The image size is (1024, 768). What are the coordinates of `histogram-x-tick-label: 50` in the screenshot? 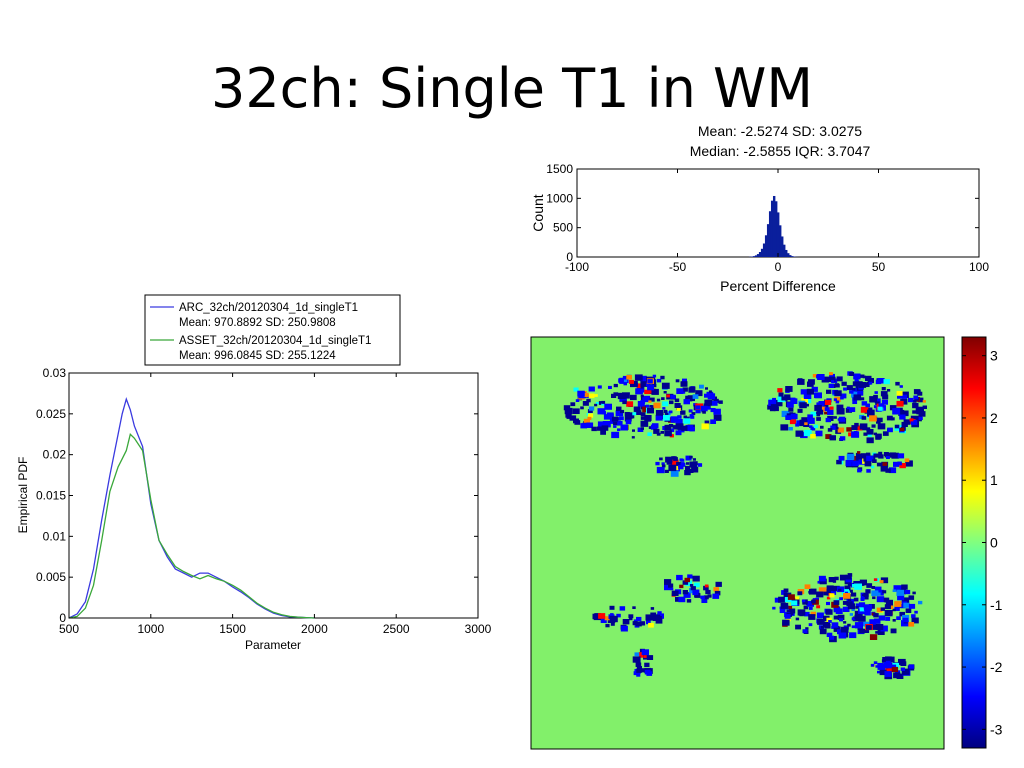 It's located at (879, 267).